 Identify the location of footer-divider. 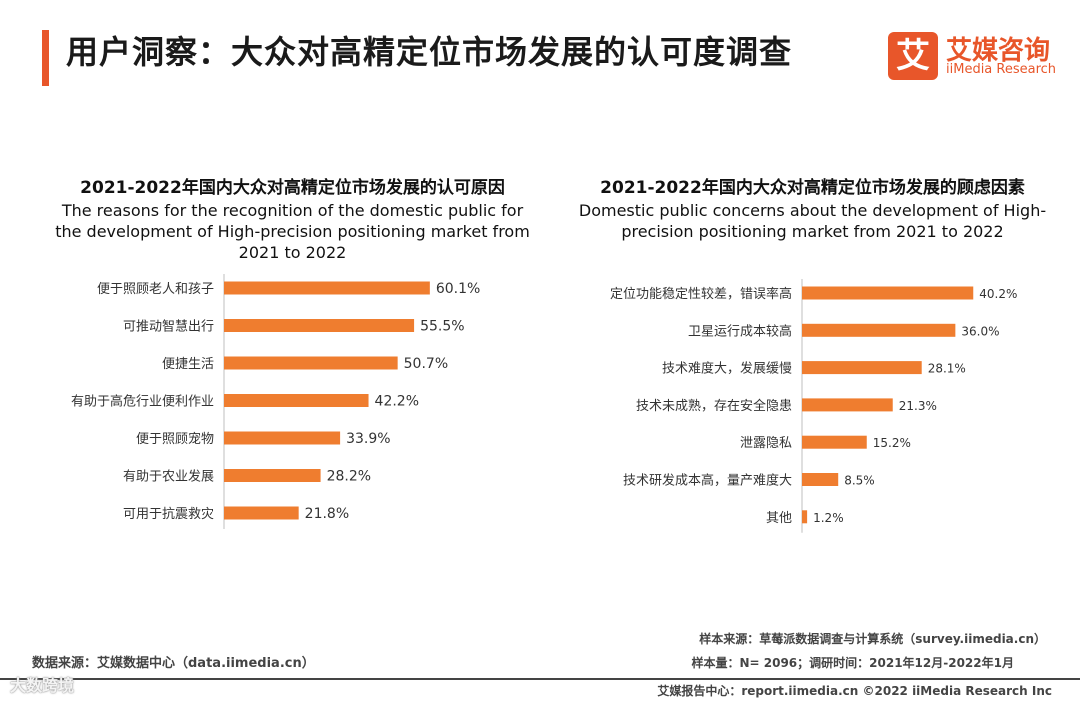
(540, 679).